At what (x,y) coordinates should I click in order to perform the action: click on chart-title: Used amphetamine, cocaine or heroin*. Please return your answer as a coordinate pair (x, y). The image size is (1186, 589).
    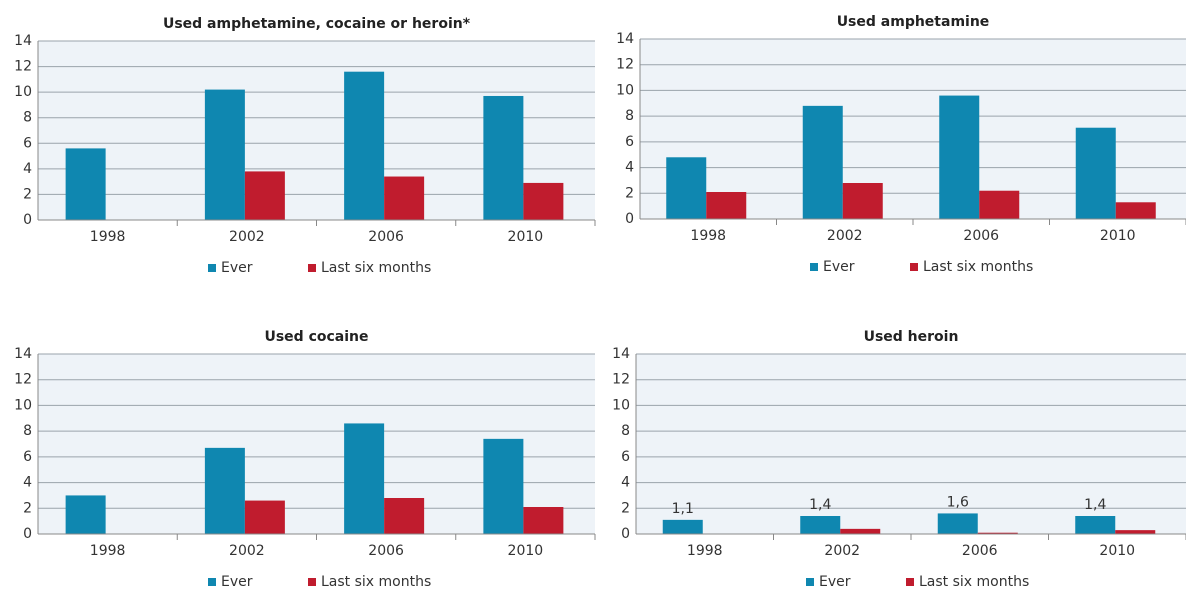
    Looking at the image, I should click on (317, 24).